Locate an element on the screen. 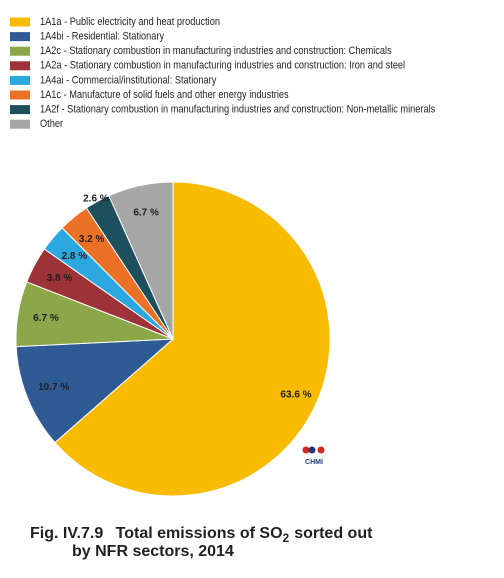  figure-label: Fig. IV.7.9 is located at coordinates (66, 533).